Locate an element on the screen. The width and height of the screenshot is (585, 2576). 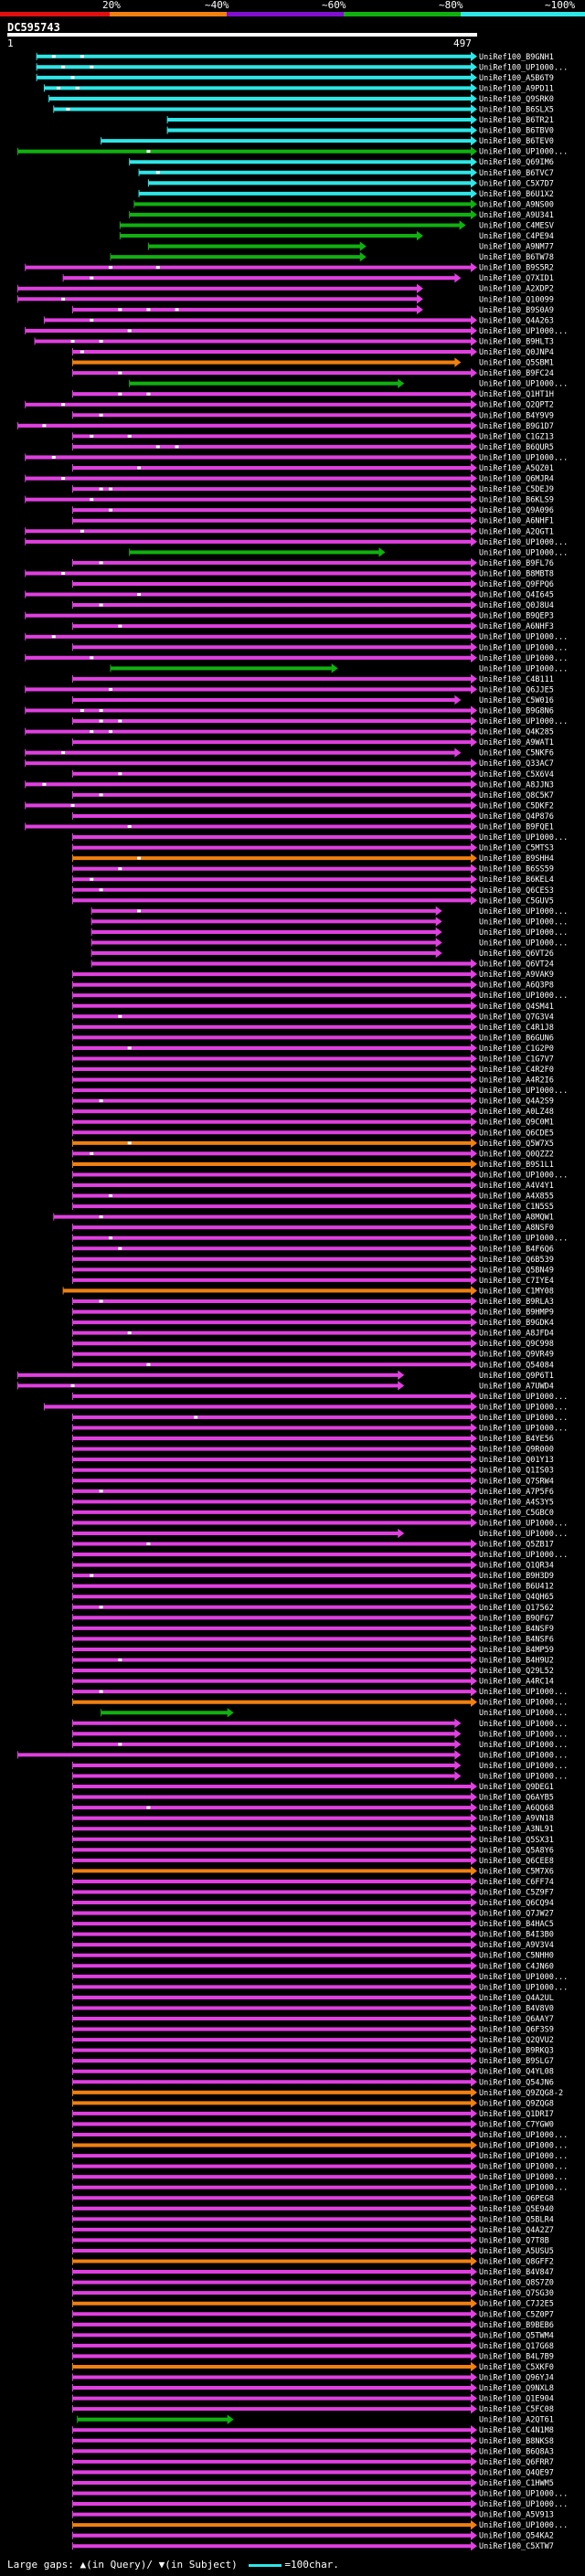
hit-label: UniRef100_Q7G3V4 is located at coordinates (516, 1017).